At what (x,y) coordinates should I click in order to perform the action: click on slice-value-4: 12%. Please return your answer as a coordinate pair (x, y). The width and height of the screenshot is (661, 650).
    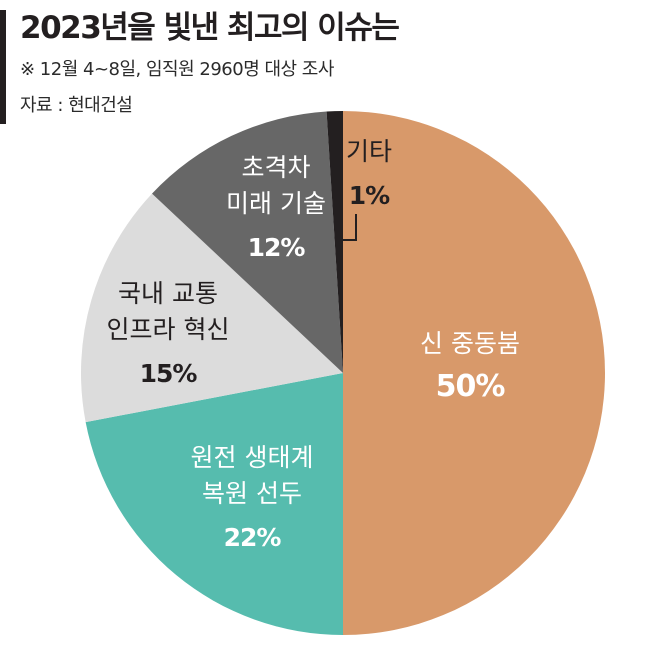
    Looking at the image, I should click on (277, 247).